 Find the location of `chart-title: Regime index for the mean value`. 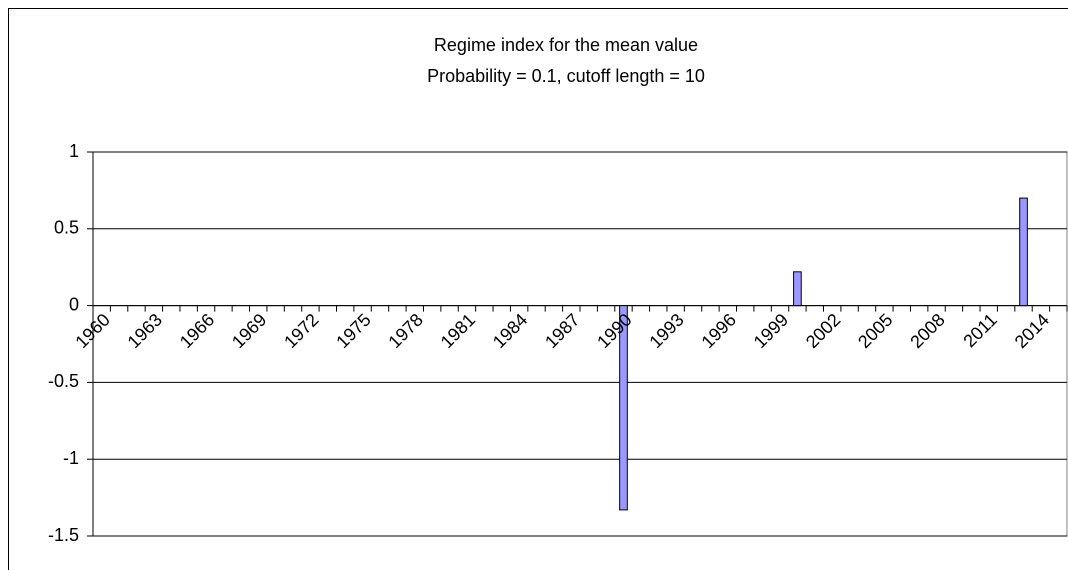

chart-title: Regime index for the mean value is located at coordinates (566, 45).